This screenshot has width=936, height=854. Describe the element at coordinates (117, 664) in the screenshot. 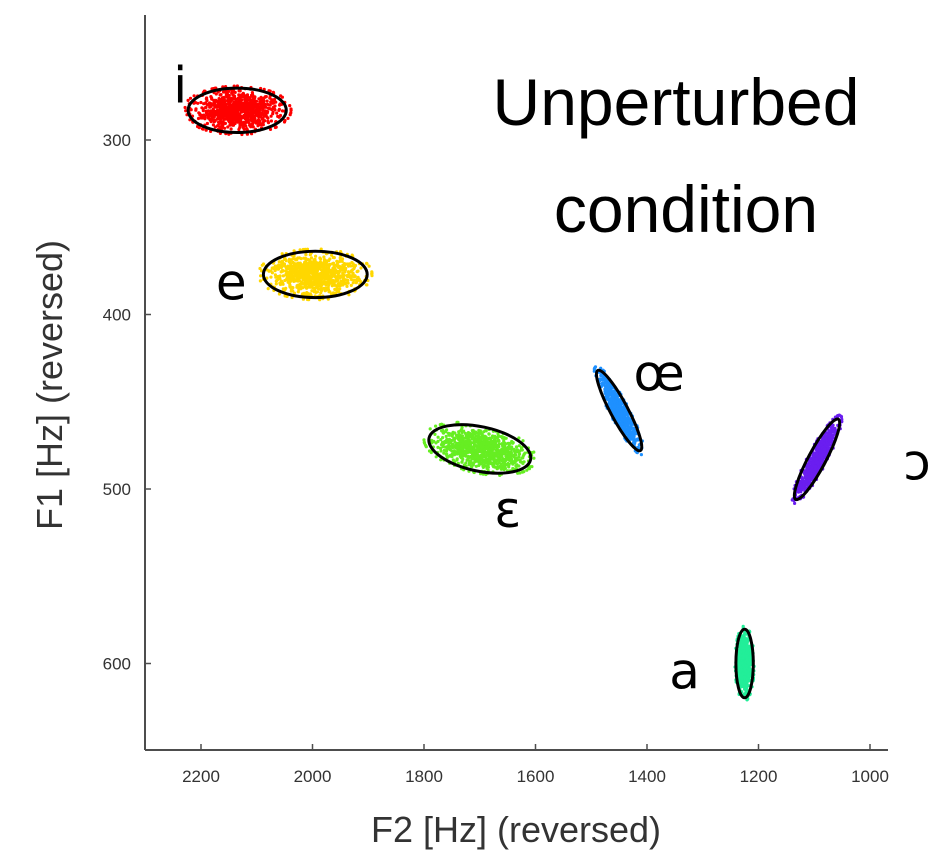

I see `y-tick-label: 600` at that location.